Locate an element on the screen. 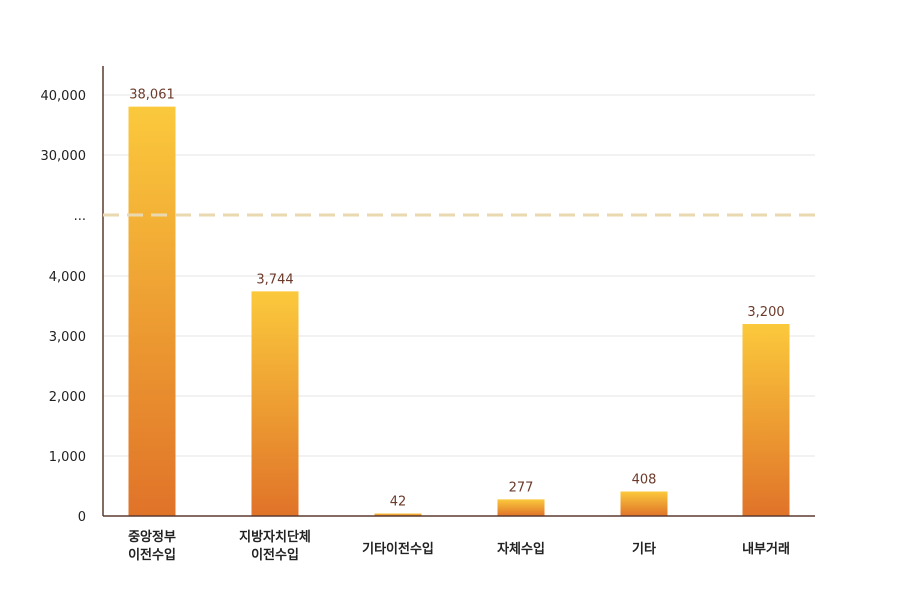 The image size is (900, 600). category-label: 기타 is located at coordinates (644, 549).